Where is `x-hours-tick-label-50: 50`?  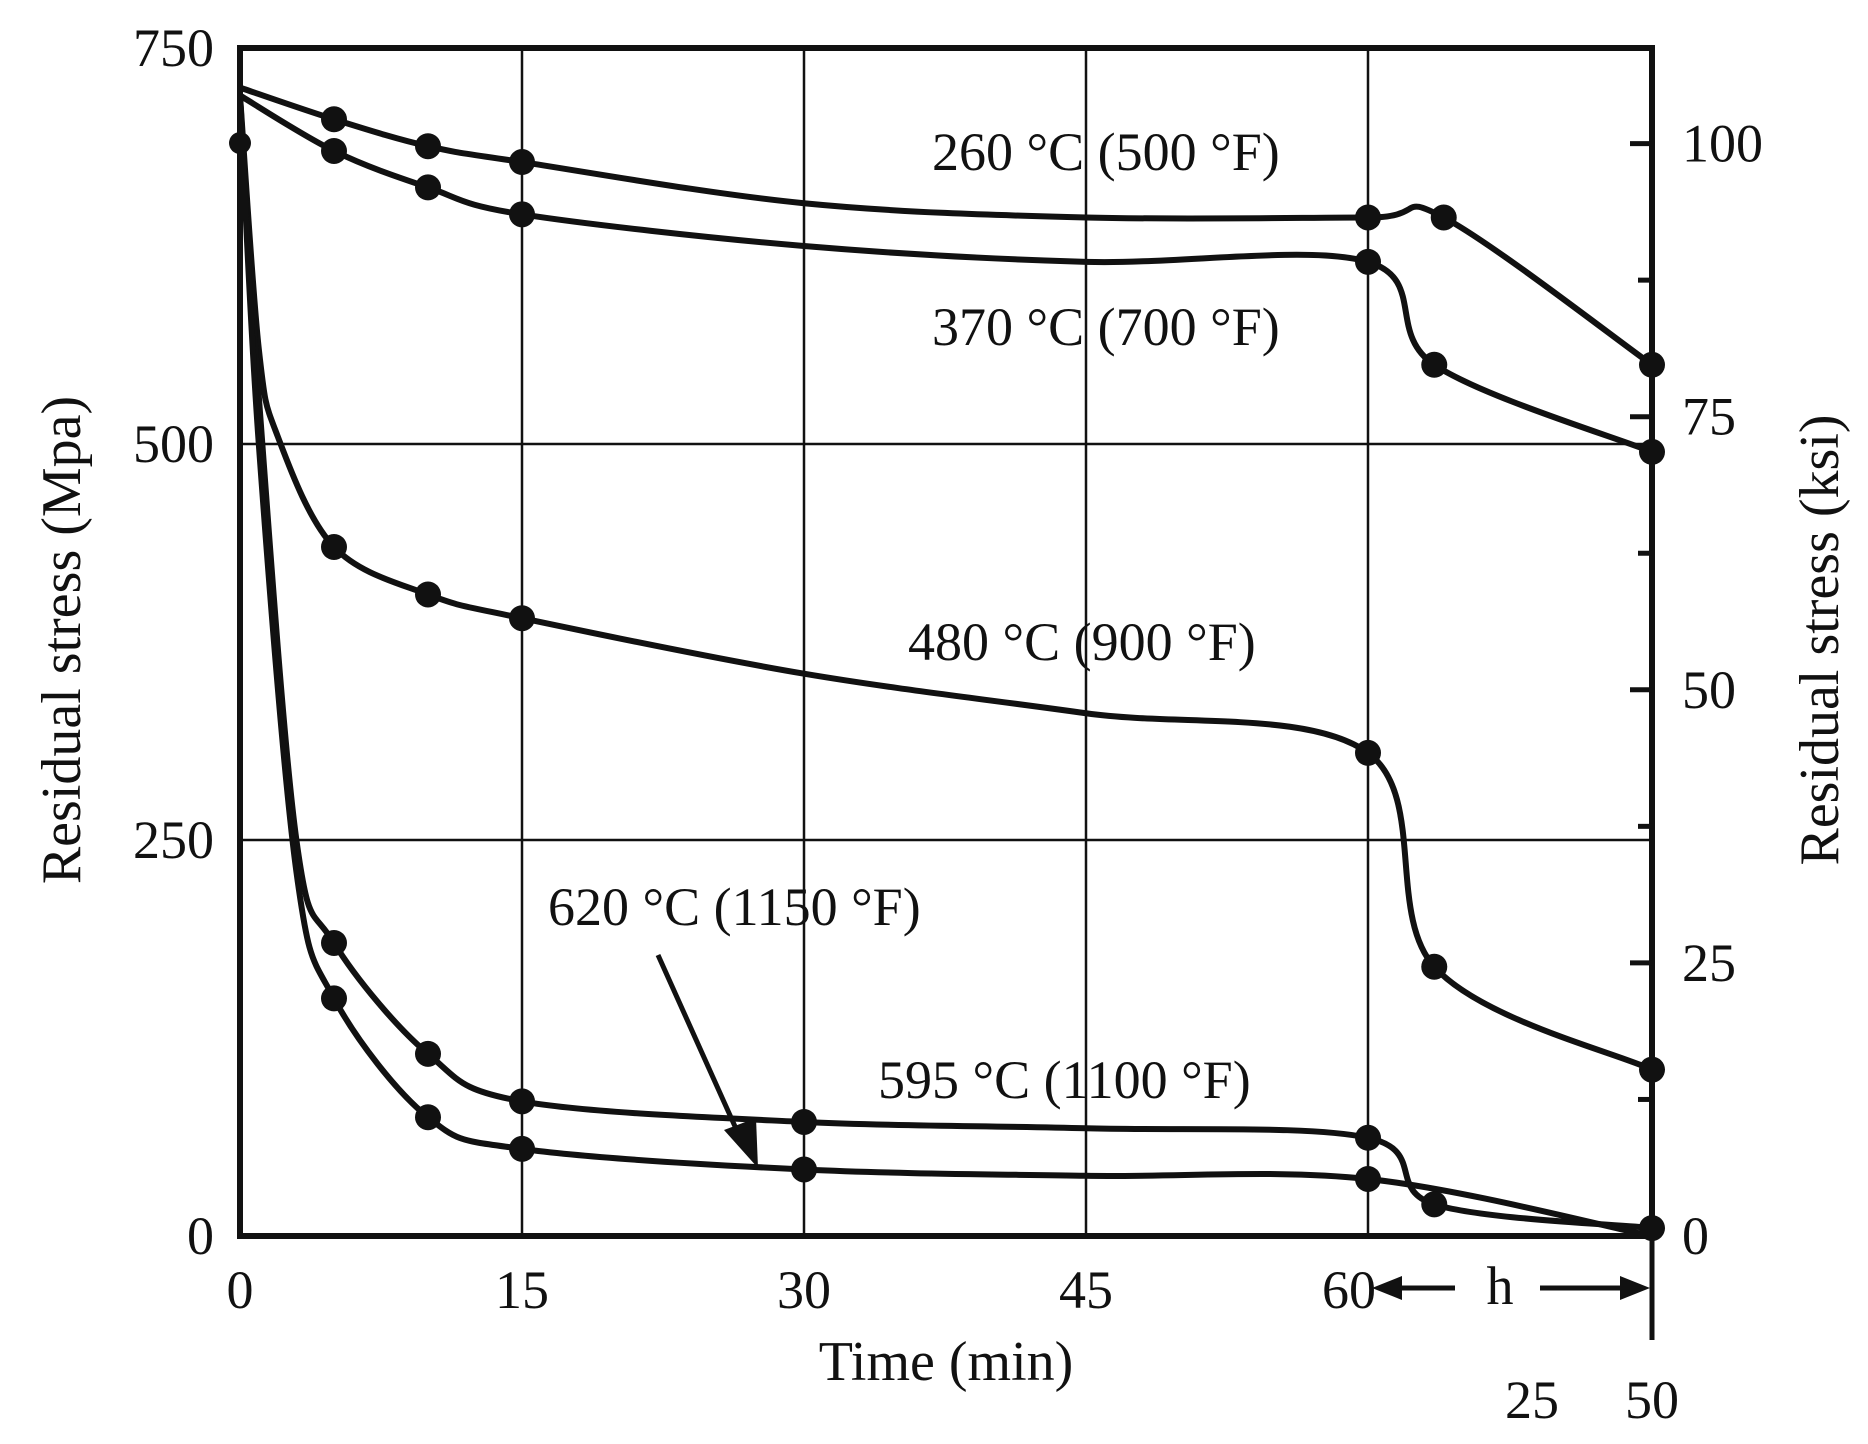
x-hours-tick-label-50: 50 is located at coordinates (1652, 1400).